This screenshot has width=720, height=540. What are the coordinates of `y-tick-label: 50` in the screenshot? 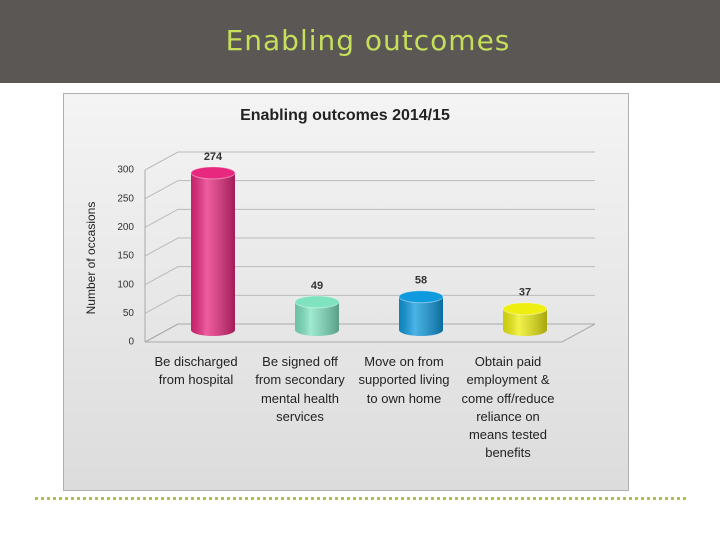 It's located at (129, 313).